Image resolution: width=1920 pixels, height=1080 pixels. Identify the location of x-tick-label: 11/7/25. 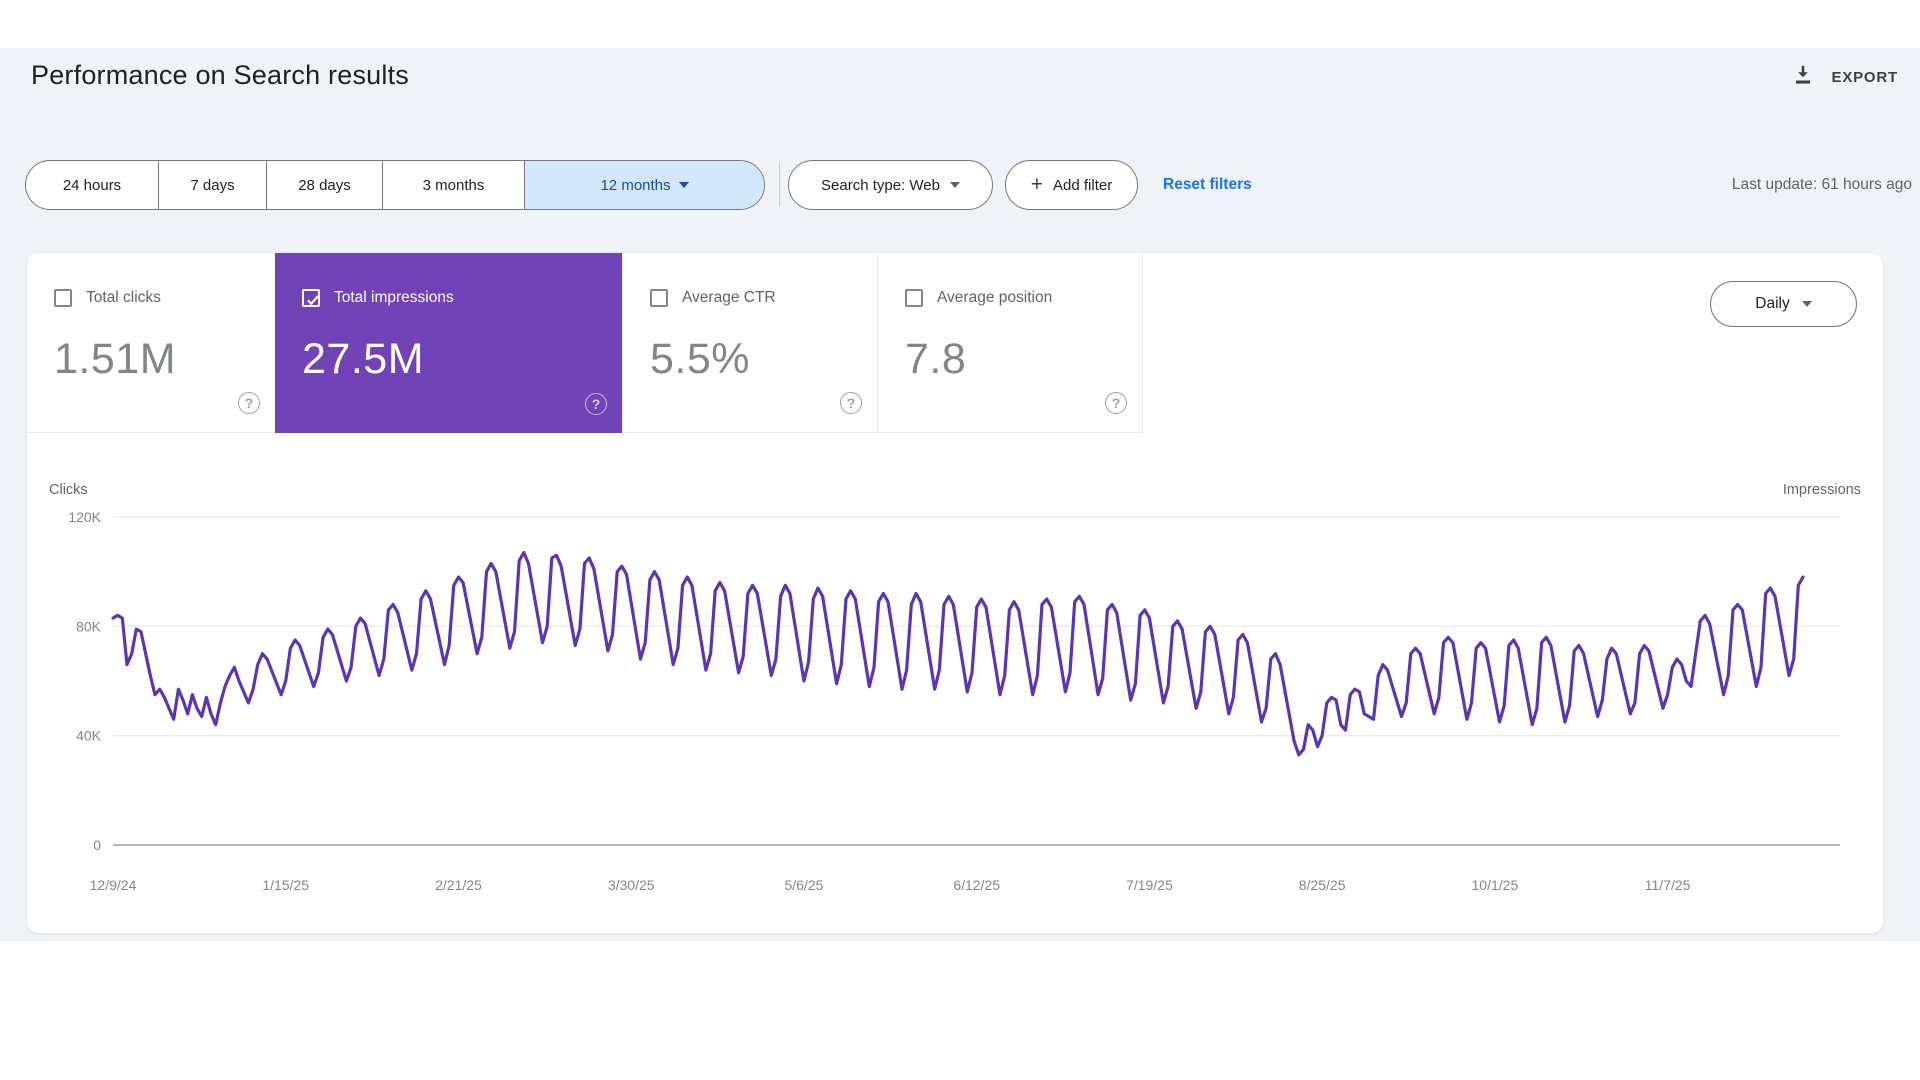
(1668, 885).